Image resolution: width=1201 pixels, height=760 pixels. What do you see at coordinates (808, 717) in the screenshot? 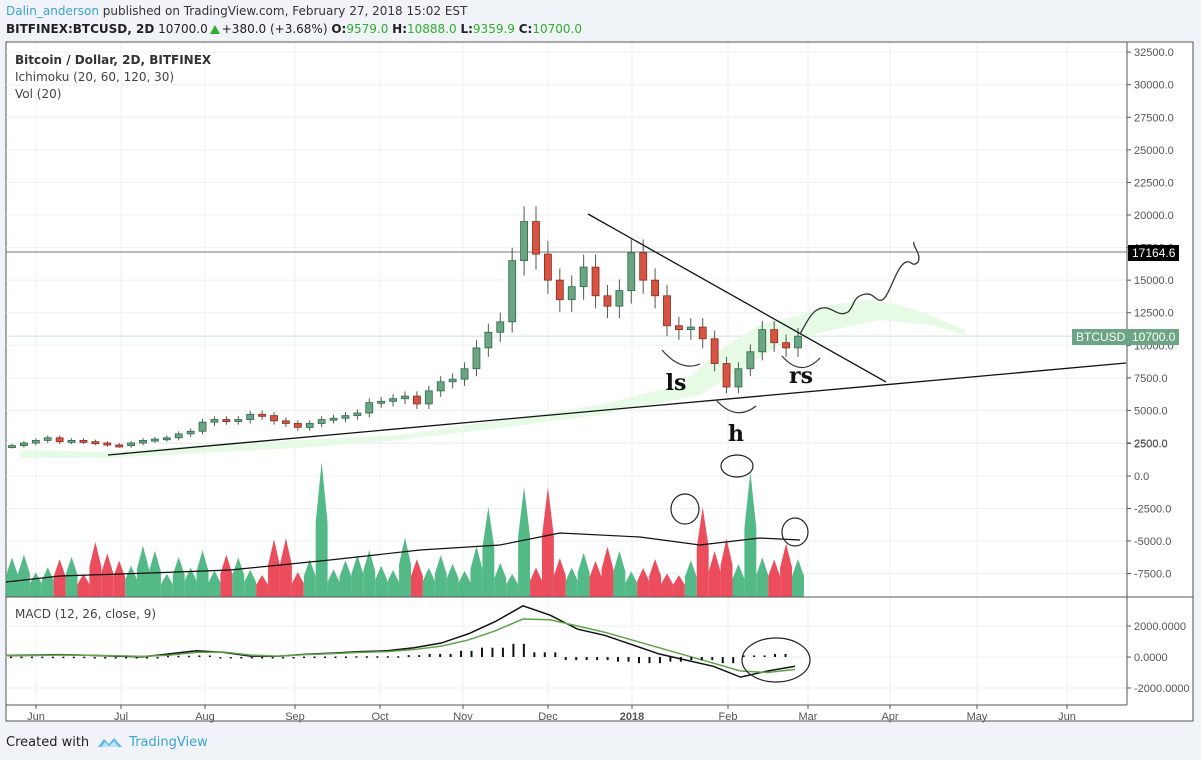
I see `svg-text: Mar` at bounding box center [808, 717].